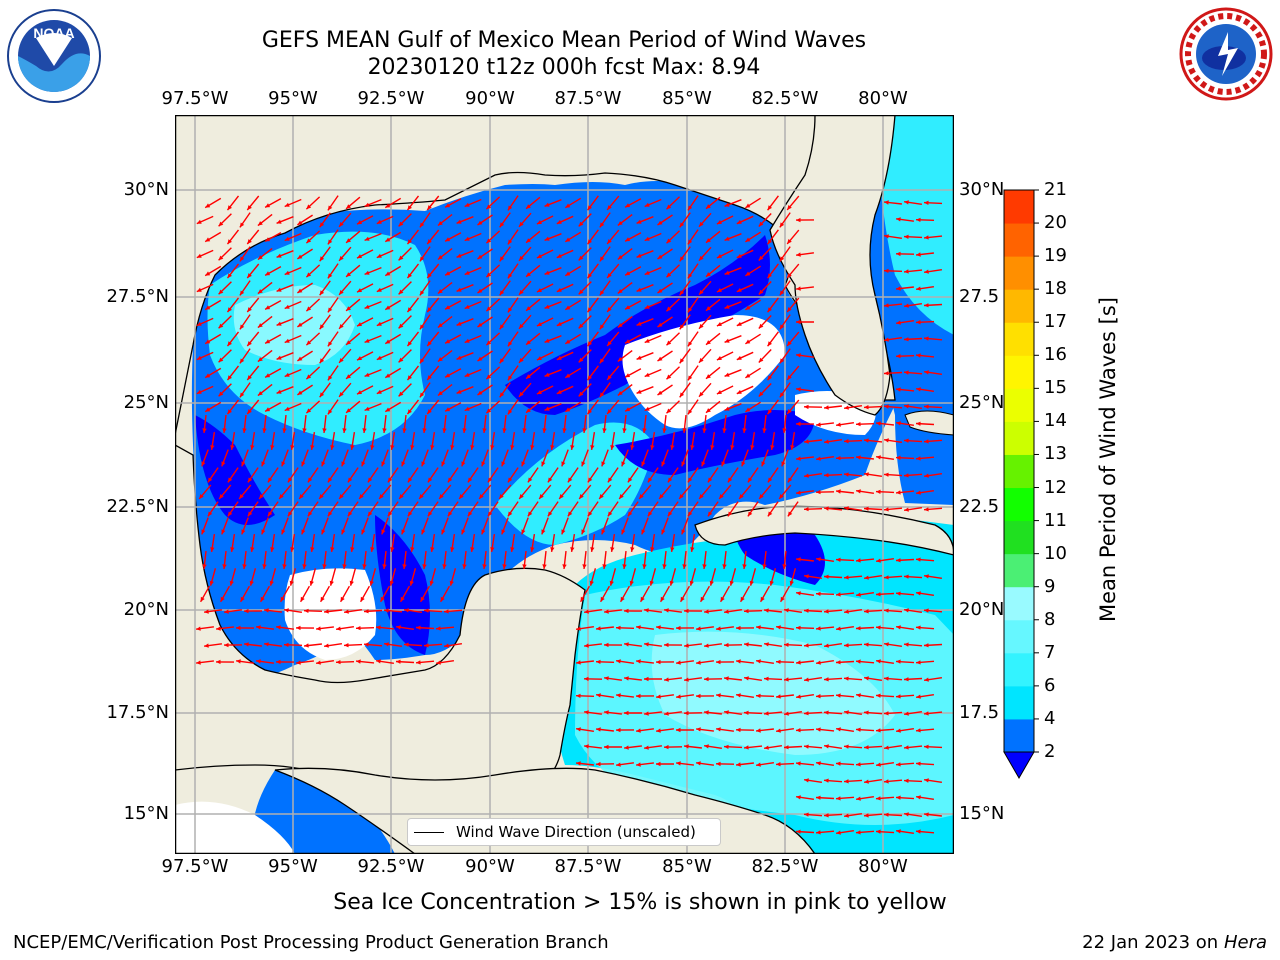  What do you see at coordinates (1050, 718) in the screenshot?
I see `colorbar-tick-label: 4` at bounding box center [1050, 718].